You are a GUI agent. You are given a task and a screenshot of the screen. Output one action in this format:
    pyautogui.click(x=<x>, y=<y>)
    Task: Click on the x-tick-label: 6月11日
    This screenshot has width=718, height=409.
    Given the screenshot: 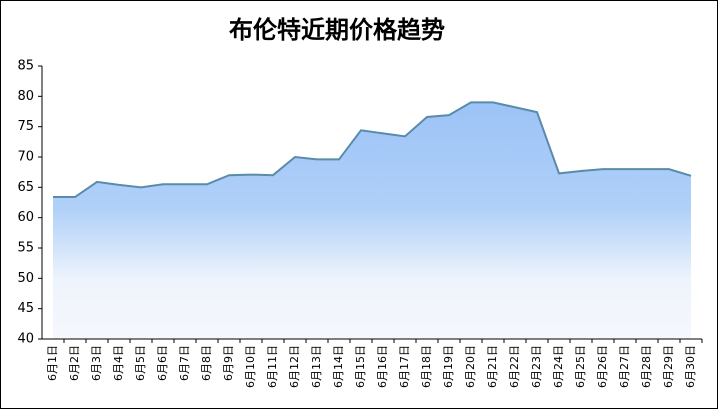 What is the action you would take?
    pyautogui.click(x=272, y=366)
    